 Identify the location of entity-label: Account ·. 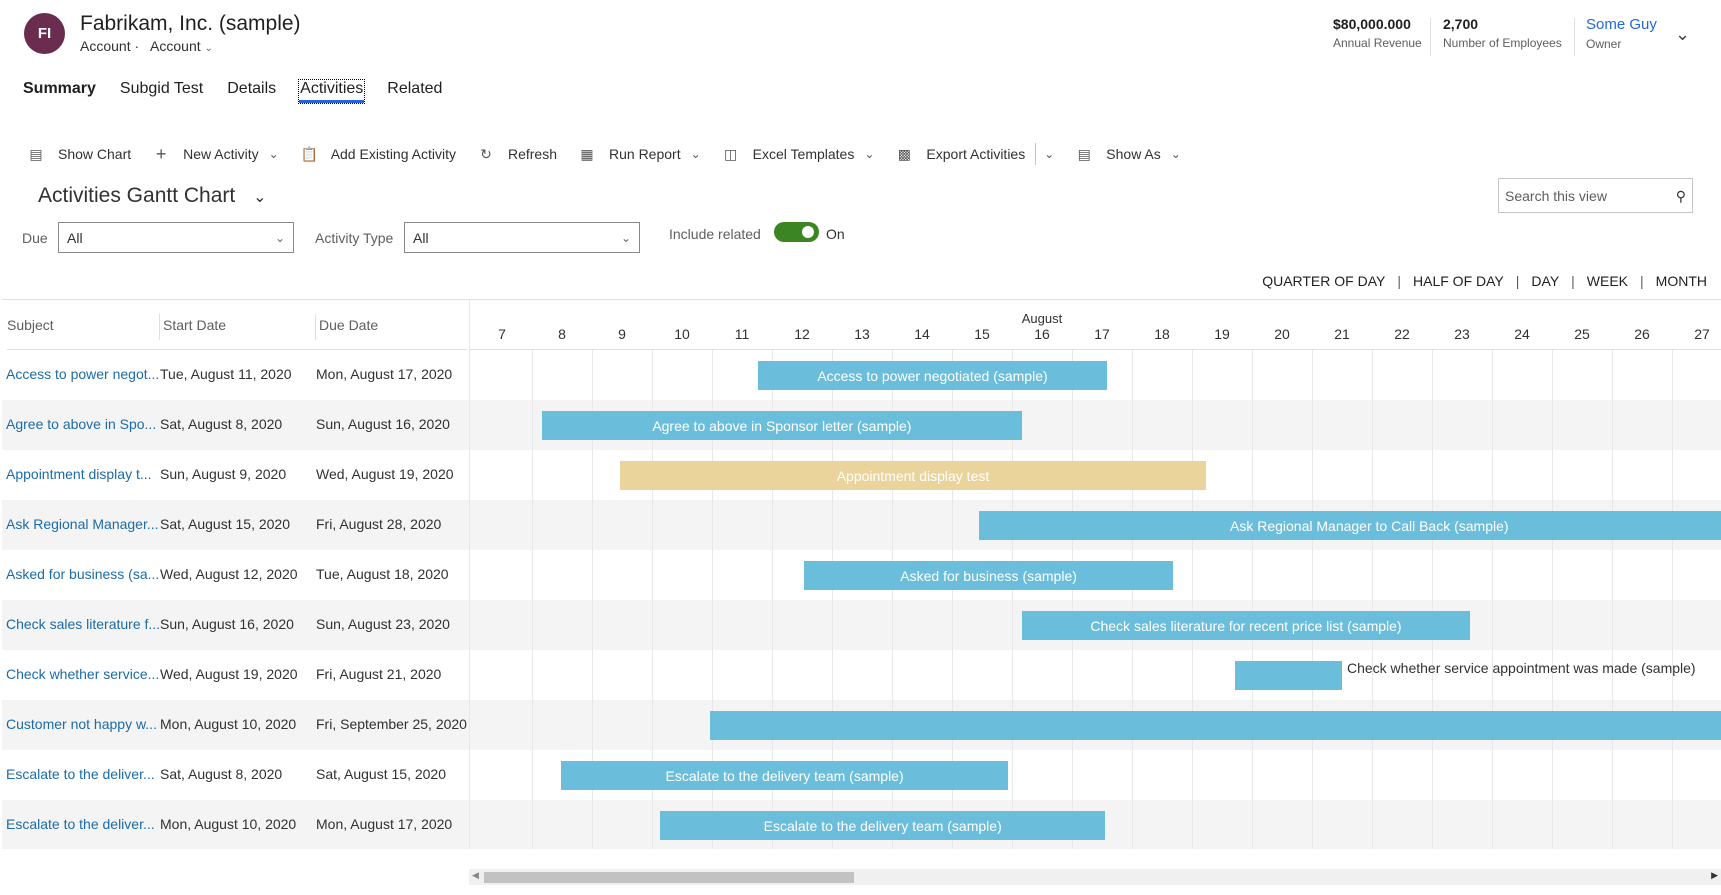
(110, 46).